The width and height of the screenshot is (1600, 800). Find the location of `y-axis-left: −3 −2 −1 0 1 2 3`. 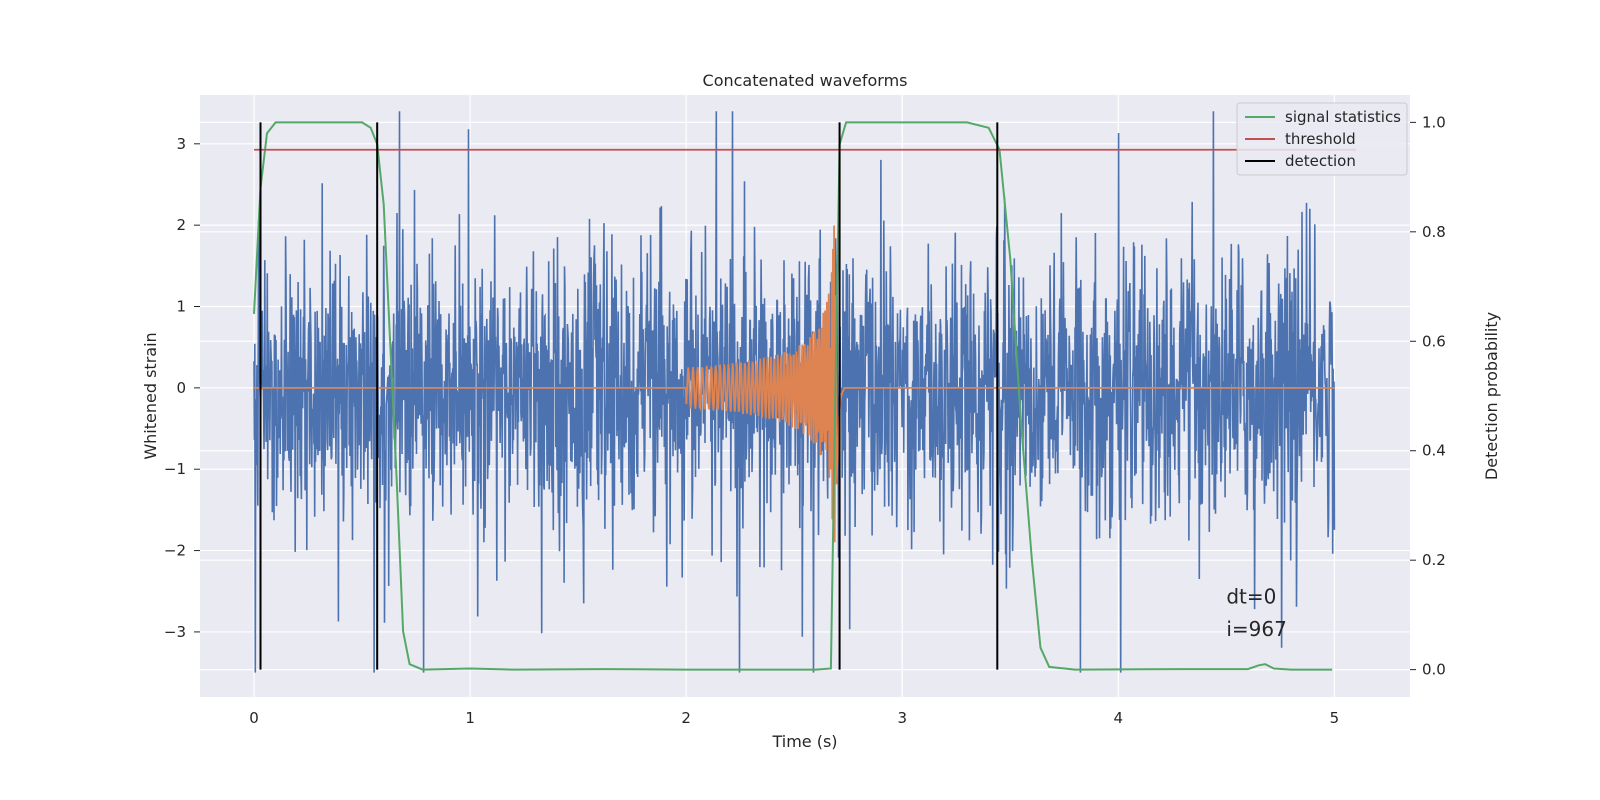

y-axis-left: −3 −2 −1 0 1 2 3 is located at coordinates (182, 388).